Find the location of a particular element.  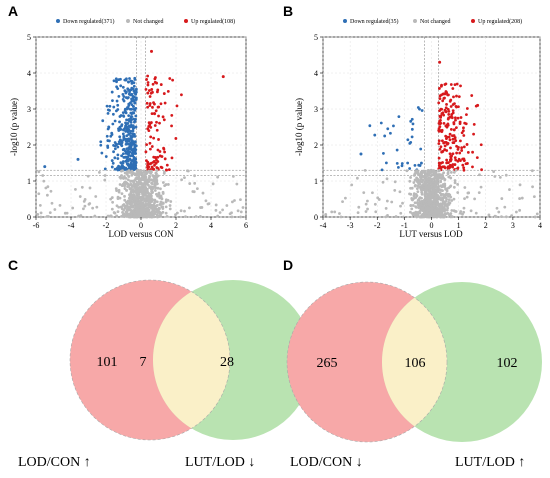

points-a is located at coordinates (140, 134).